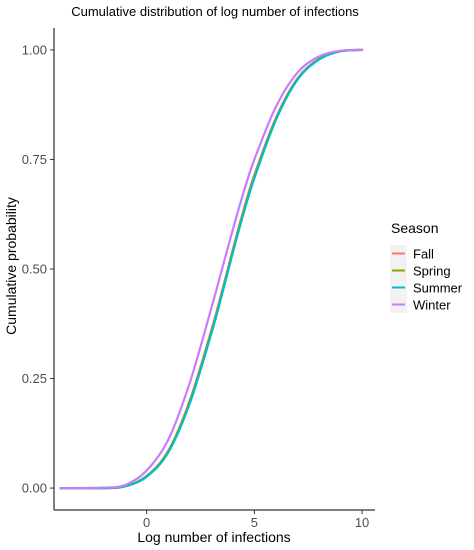 The height and width of the screenshot is (550, 474). I want to click on y-tick-label: 1.00, so click(34, 49).